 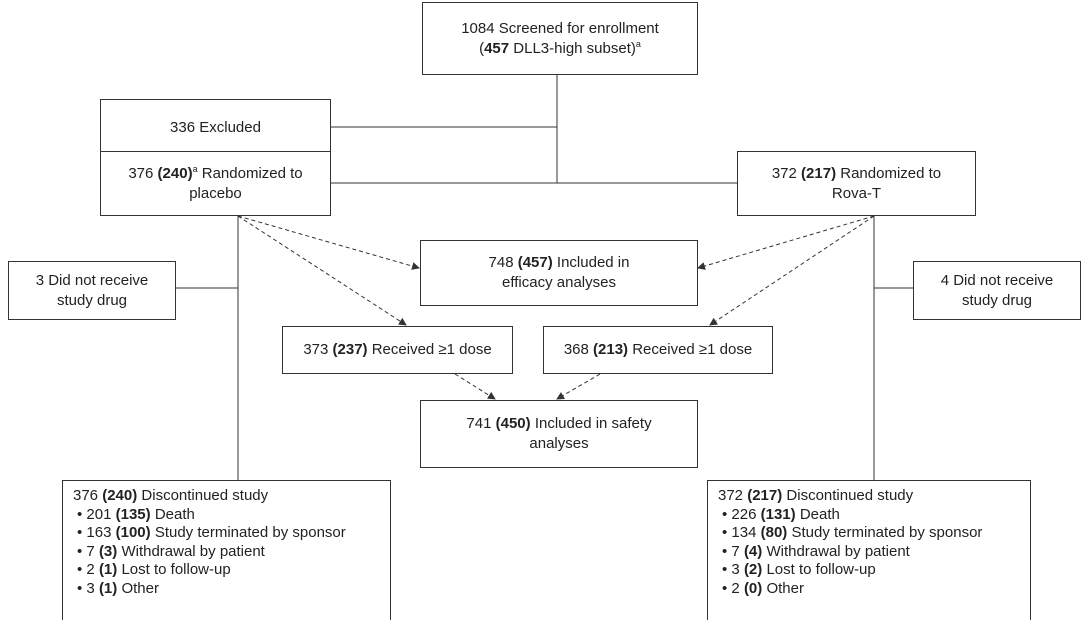 I want to click on list-item: • 2 (0) Other, so click(x=761, y=589).